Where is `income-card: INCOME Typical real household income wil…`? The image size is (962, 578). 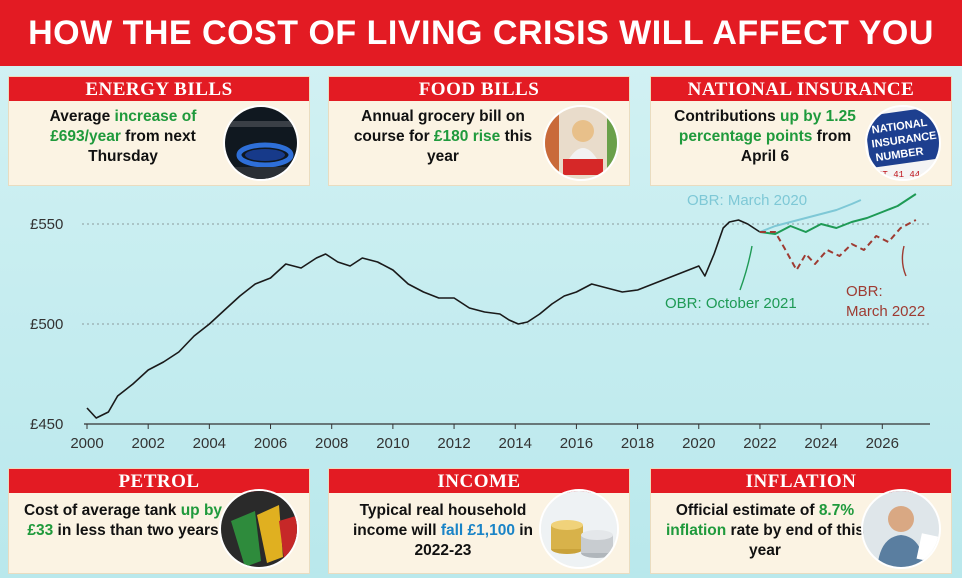
income-card: INCOME Typical real household income wil… is located at coordinates (479, 521).